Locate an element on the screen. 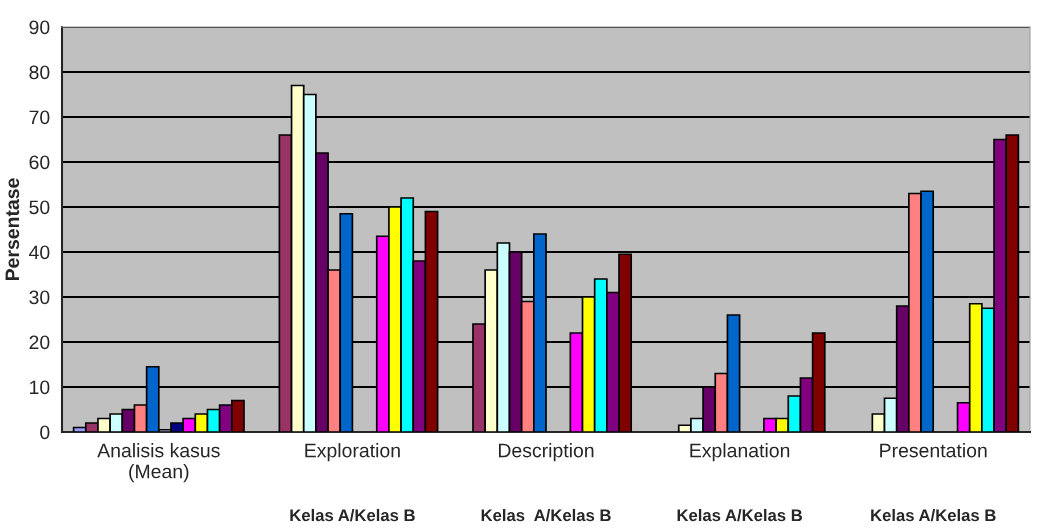 The width and height of the screenshot is (1048, 528). x-tick-label: Analisis kasus (Mean) is located at coordinates (158, 463).